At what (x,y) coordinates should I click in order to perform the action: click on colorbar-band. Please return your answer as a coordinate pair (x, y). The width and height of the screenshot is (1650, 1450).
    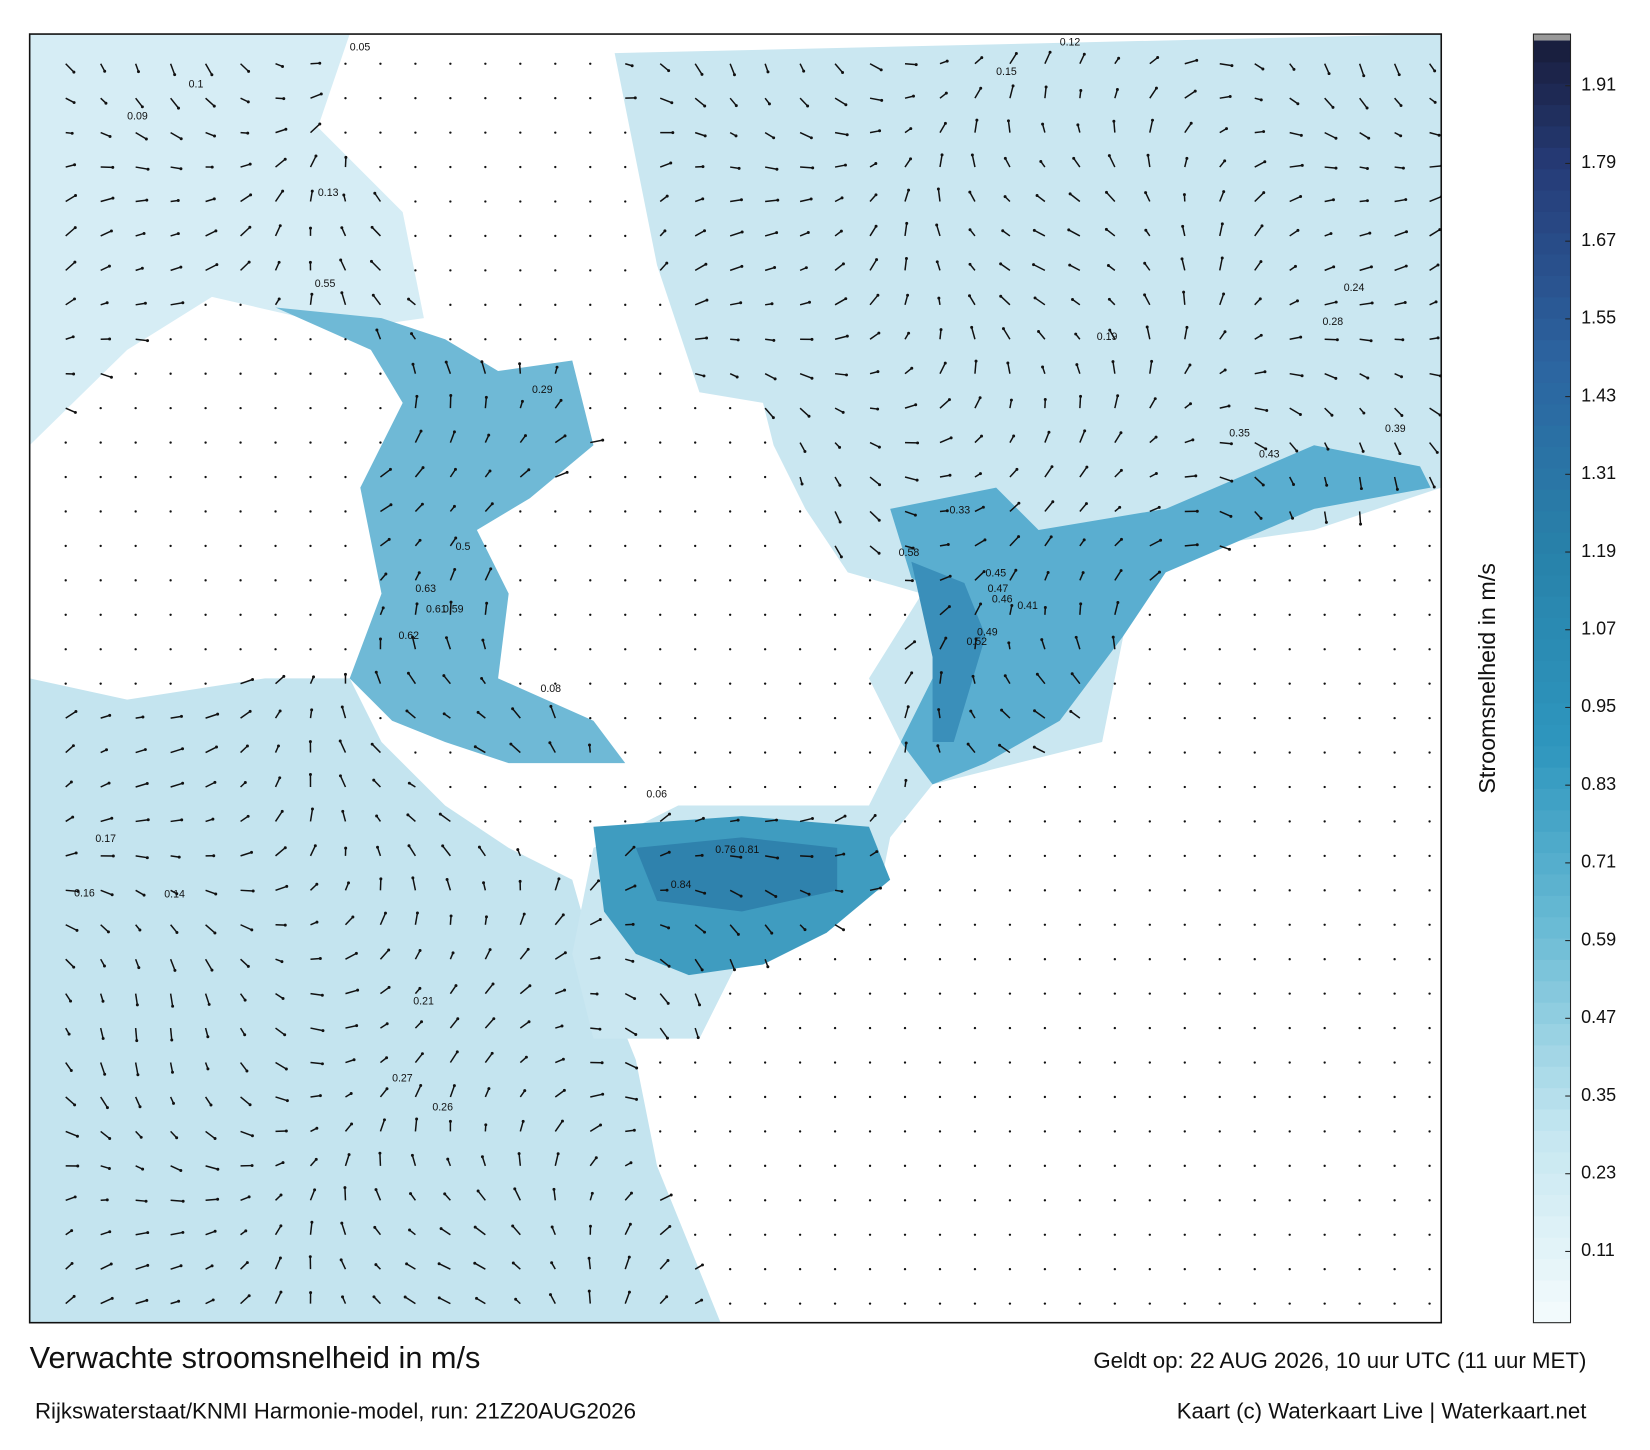
    Looking at the image, I should click on (1552, 94).